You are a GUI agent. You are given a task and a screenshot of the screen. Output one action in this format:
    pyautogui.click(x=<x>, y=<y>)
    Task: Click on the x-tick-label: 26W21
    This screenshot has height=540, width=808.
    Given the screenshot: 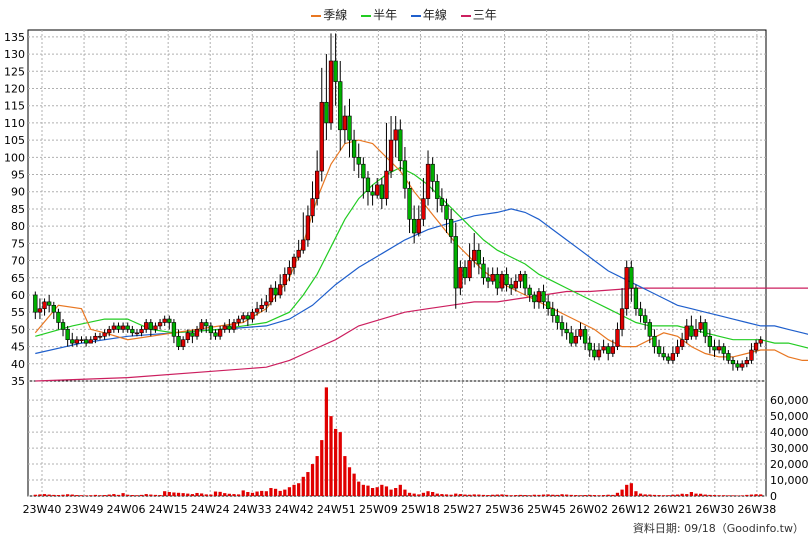 What is the action you would take?
    pyautogui.click(x=672, y=509)
    